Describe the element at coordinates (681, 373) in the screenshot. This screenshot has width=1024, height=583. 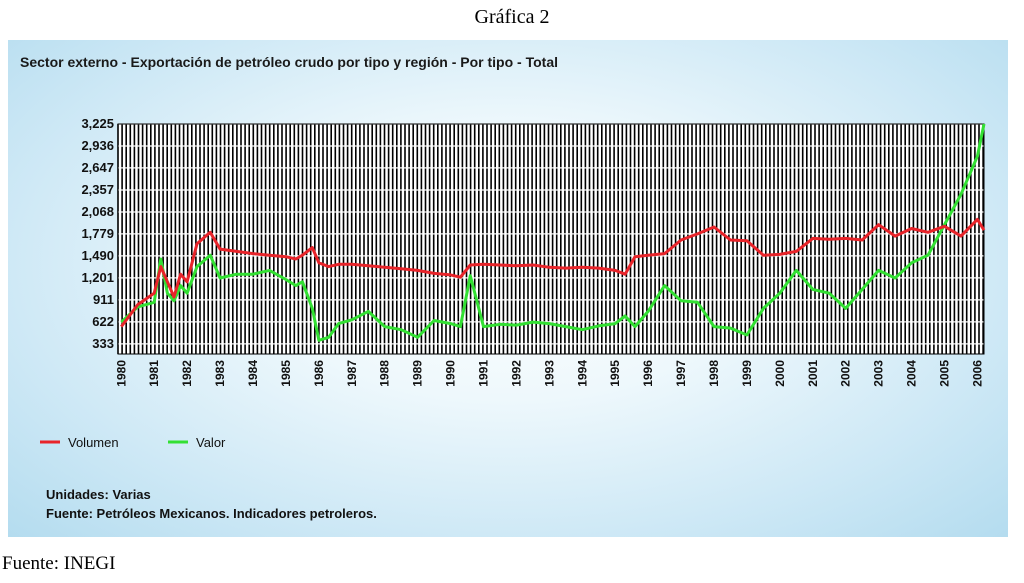
I see `x-tick-label: 1997` at that location.